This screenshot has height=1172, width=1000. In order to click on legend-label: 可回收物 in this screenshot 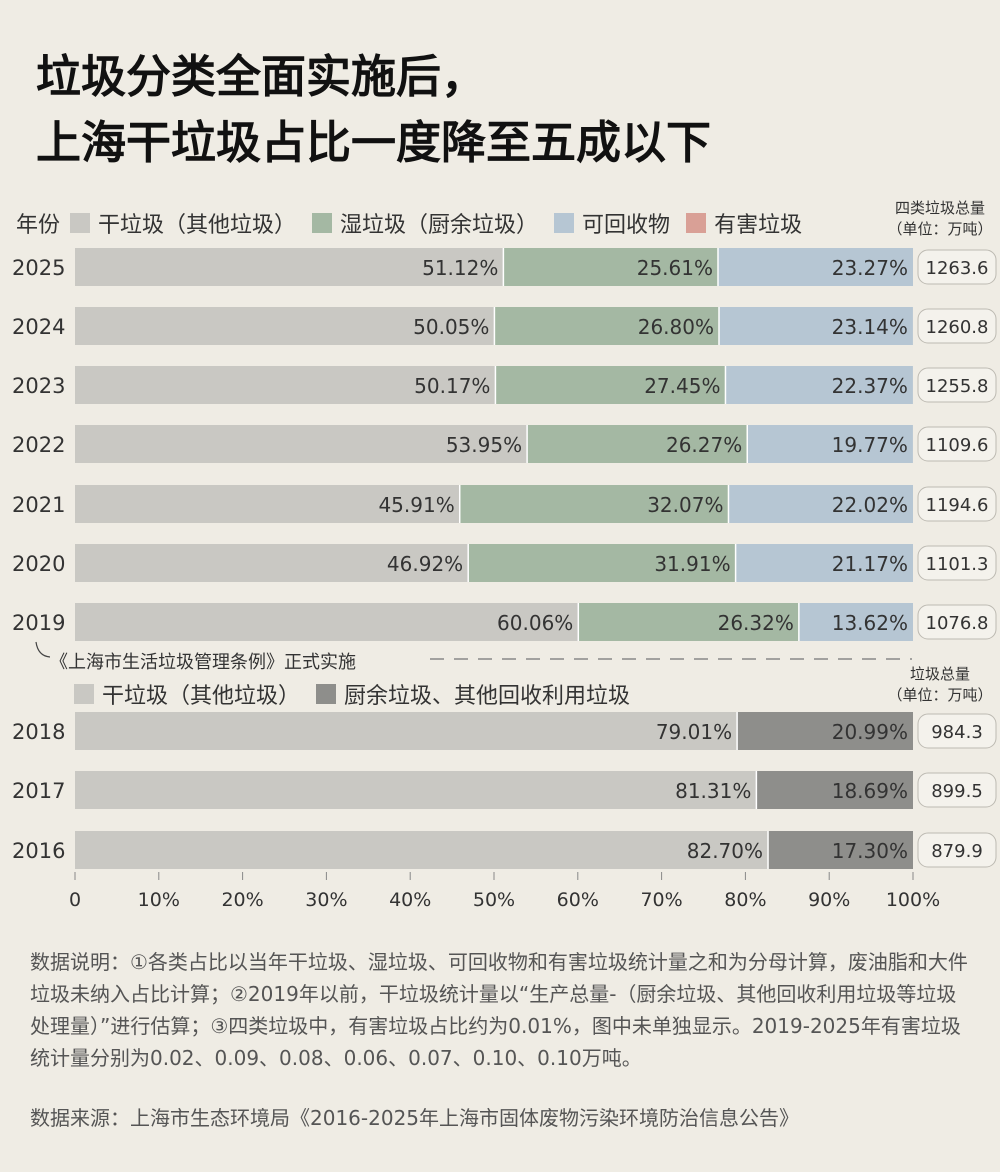, I will do `click(626, 225)`.